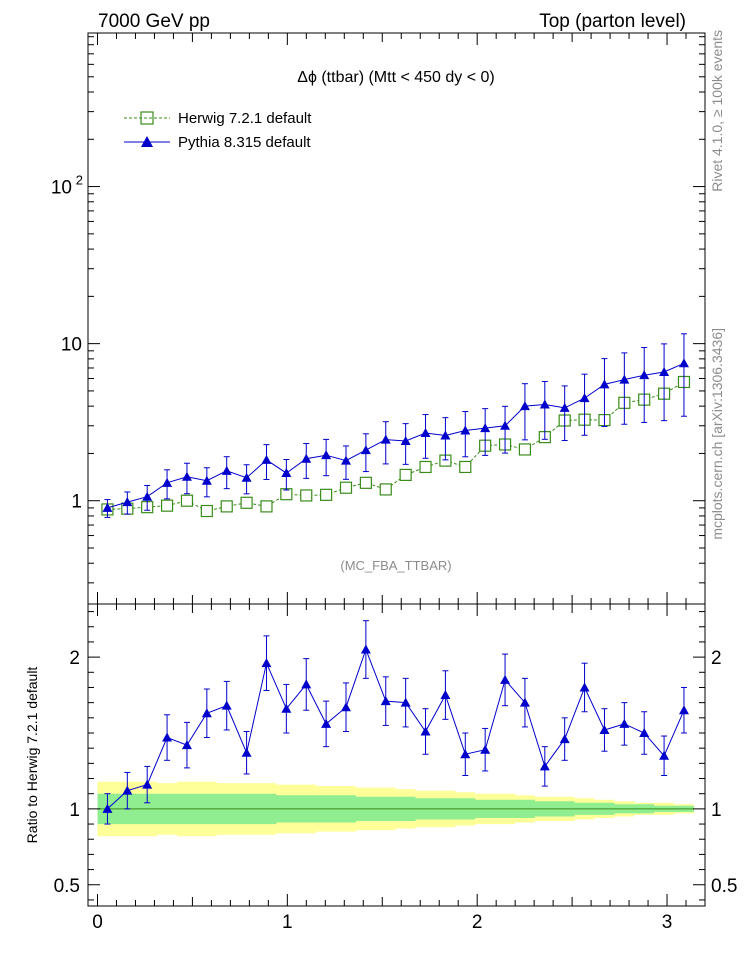 This screenshot has width=746, height=972. I want to click on legend-pythia-label: Pythia 8.315 default, so click(244, 142).